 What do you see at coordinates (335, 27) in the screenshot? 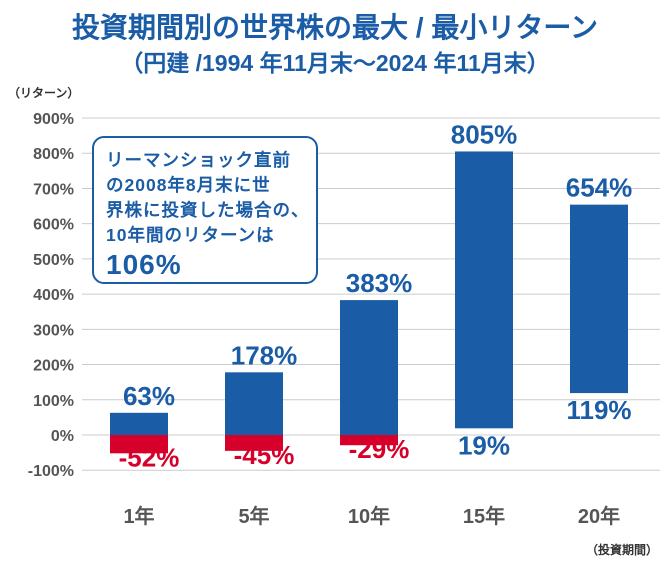
I see `chart-title: 投資期間別の世界株の最大 / 最小リターン` at bounding box center [335, 27].